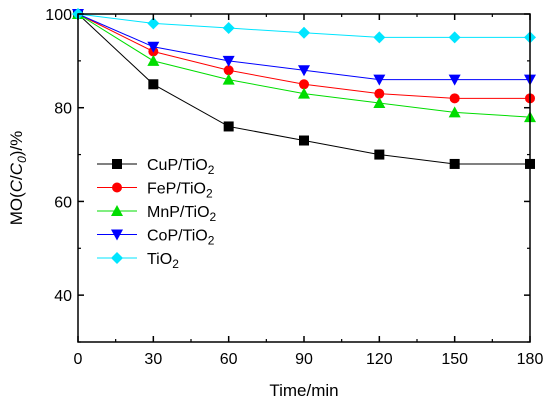 This screenshot has height=404, width=550. What do you see at coordinates (229, 359) in the screenshot?
I see `x-tick-label: 60` at bounding box center [229, 359].